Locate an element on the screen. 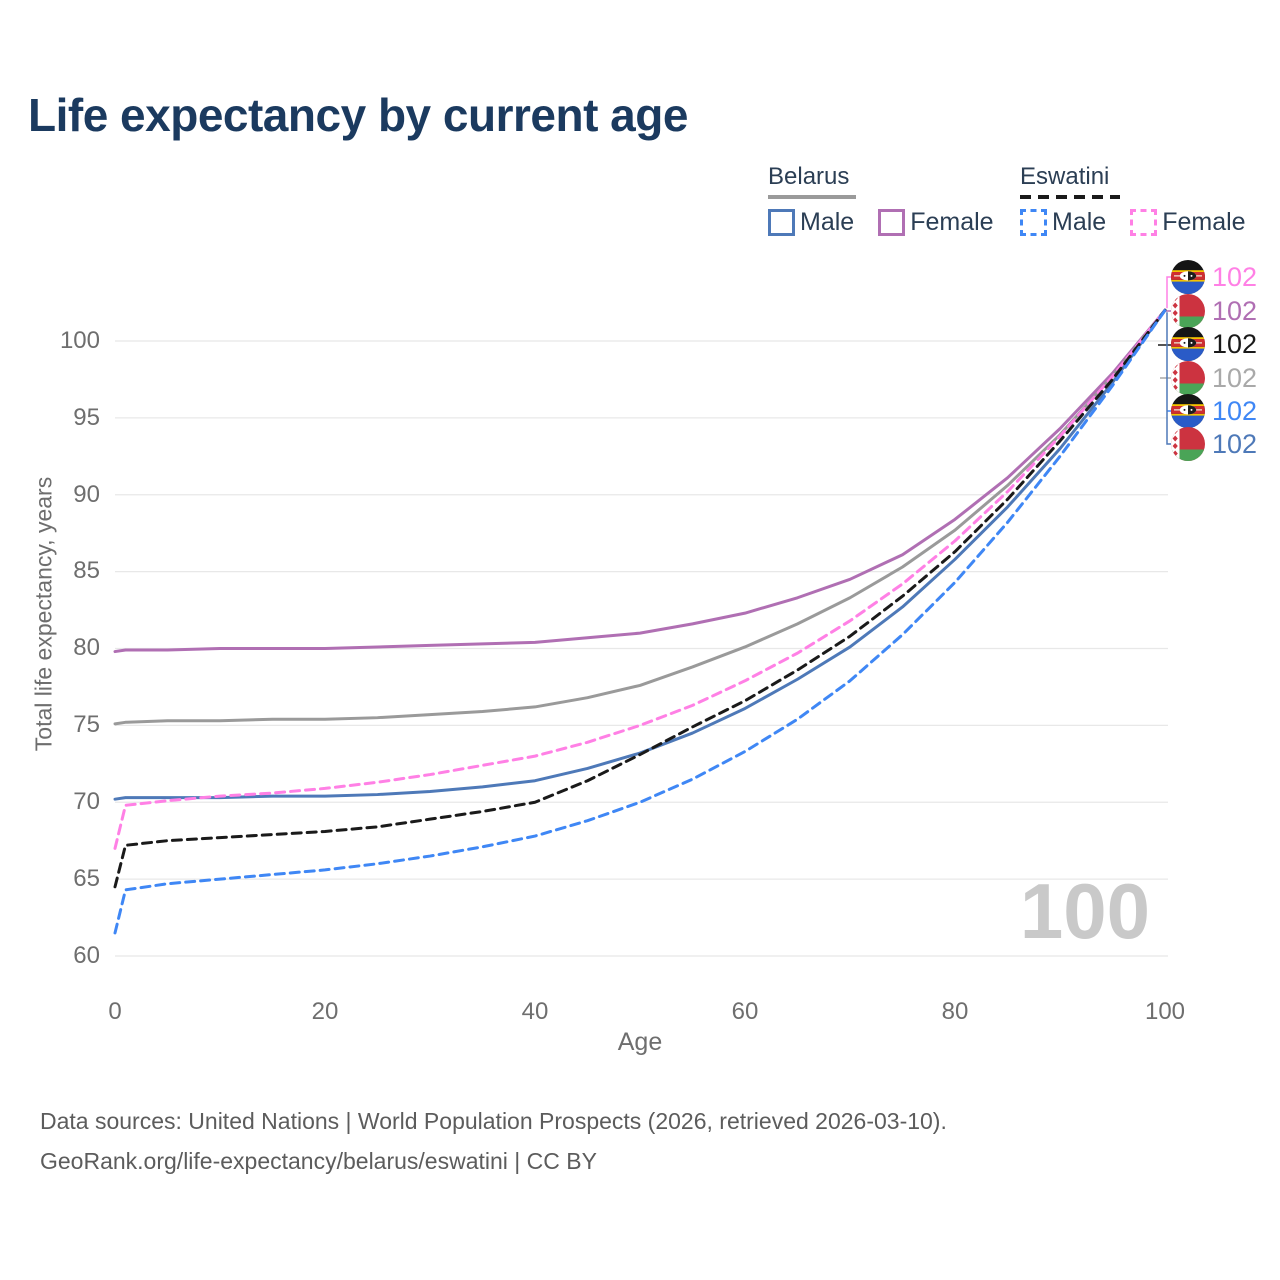 The image size is (1280, 1280). y-tick-65: 65 is located at coordinates (86, 878).